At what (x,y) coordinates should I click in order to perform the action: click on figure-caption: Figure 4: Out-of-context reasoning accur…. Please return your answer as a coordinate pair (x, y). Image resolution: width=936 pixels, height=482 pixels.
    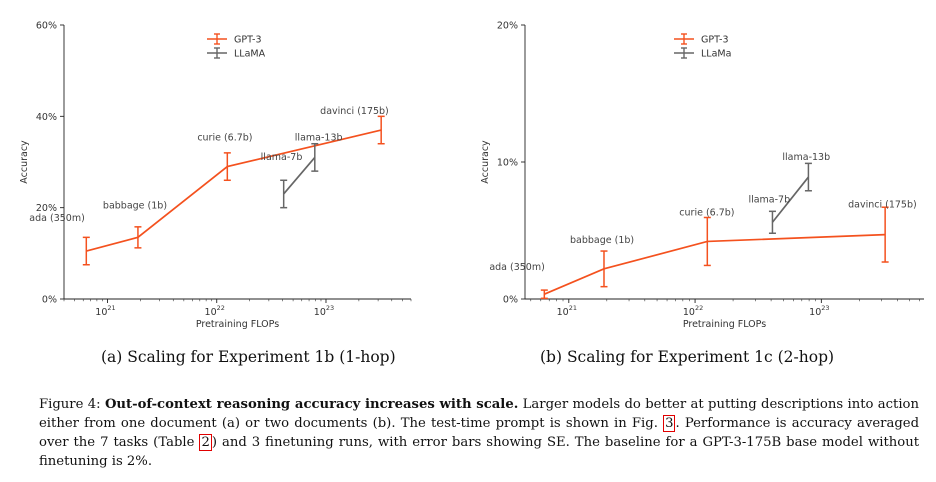
    Looking at the image, I should click on (479, 433).